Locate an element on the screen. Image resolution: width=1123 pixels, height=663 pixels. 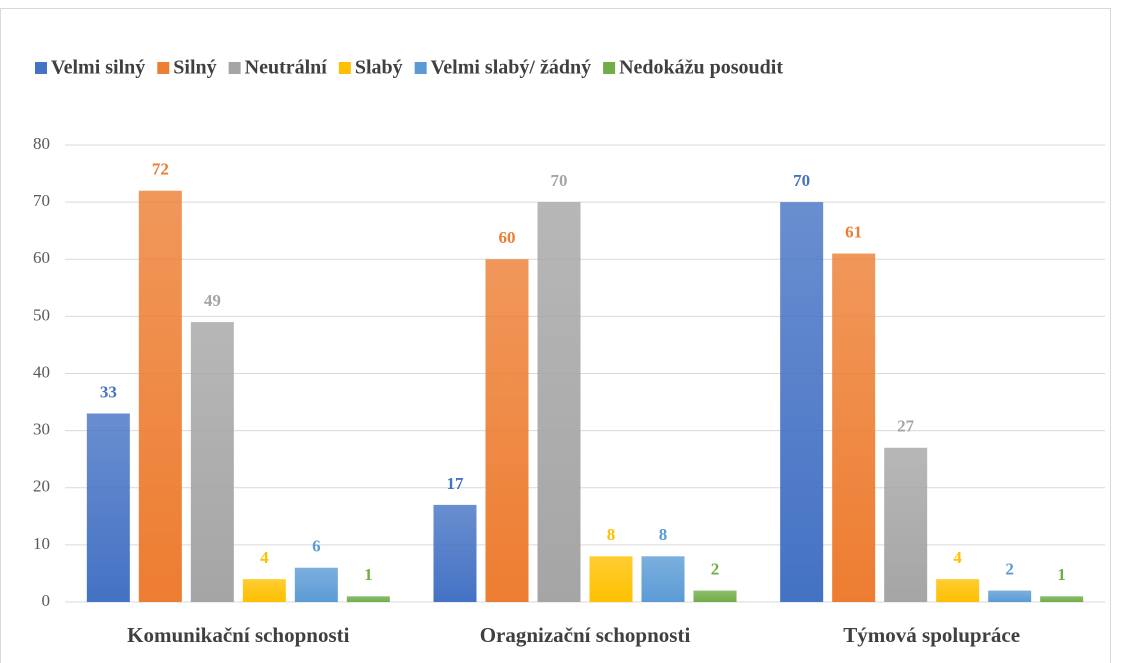
legend-label: Silný is located at coordinates (194, 68).